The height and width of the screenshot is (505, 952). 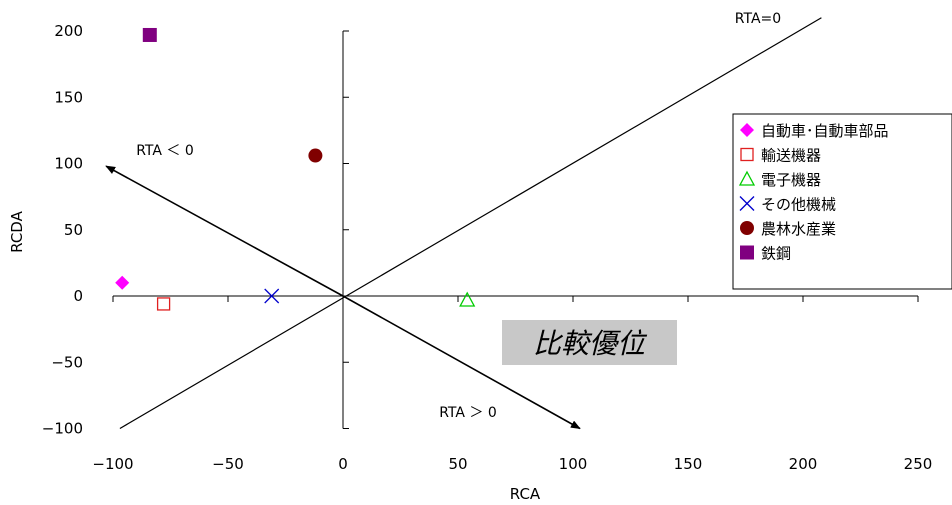 I want to click on y-tick-label: 200, so click(x=68, y=31).